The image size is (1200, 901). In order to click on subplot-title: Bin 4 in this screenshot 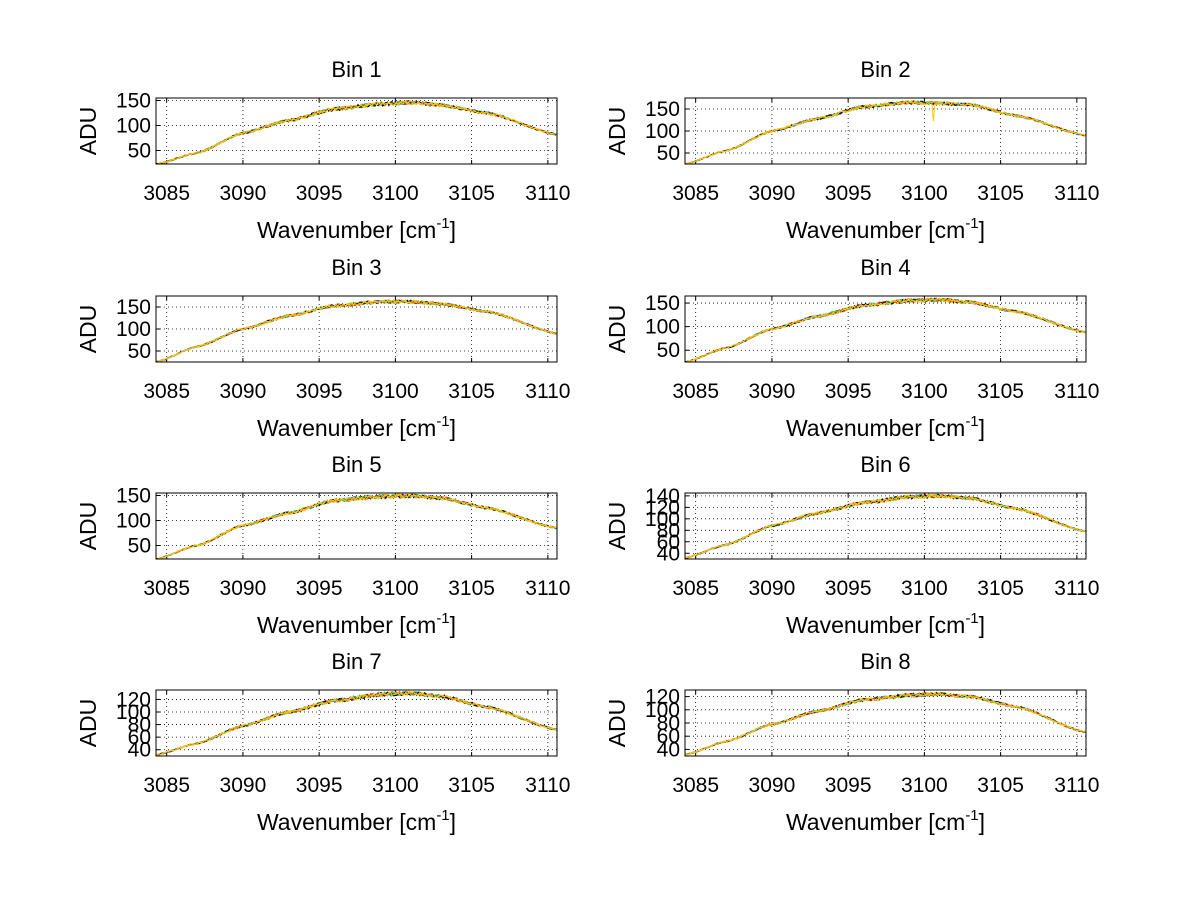, I will do `click(885, 267)`.